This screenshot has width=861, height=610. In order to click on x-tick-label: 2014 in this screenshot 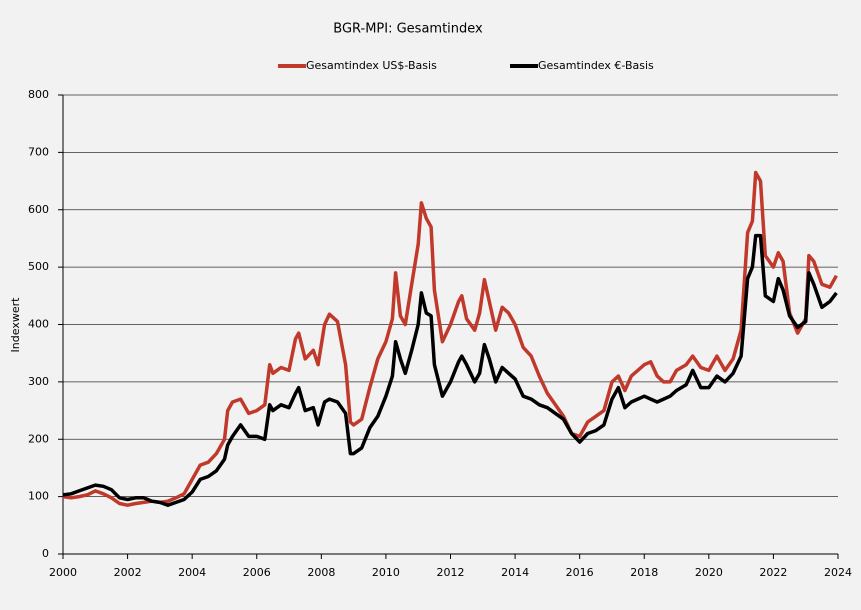, I will do `click(515, 572)`.